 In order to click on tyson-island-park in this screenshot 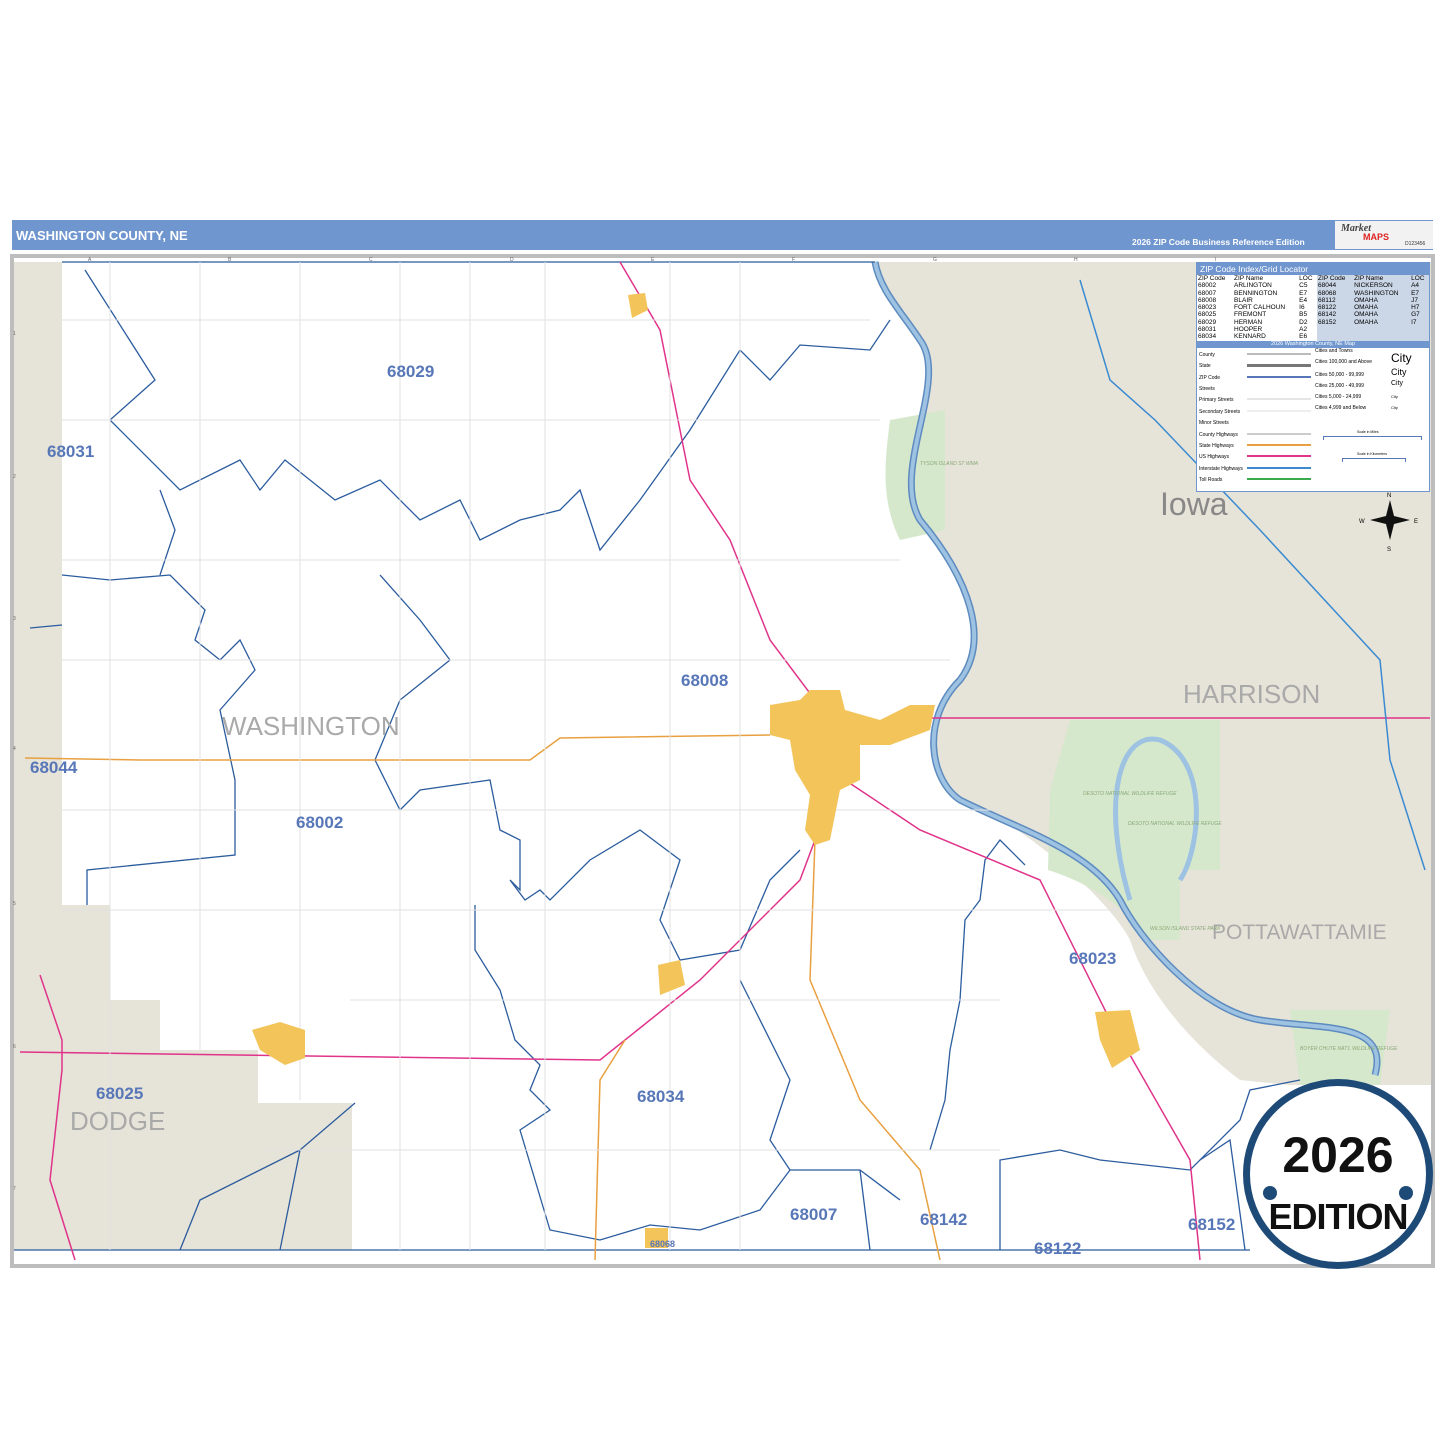, I will do `click(915, 475)`.